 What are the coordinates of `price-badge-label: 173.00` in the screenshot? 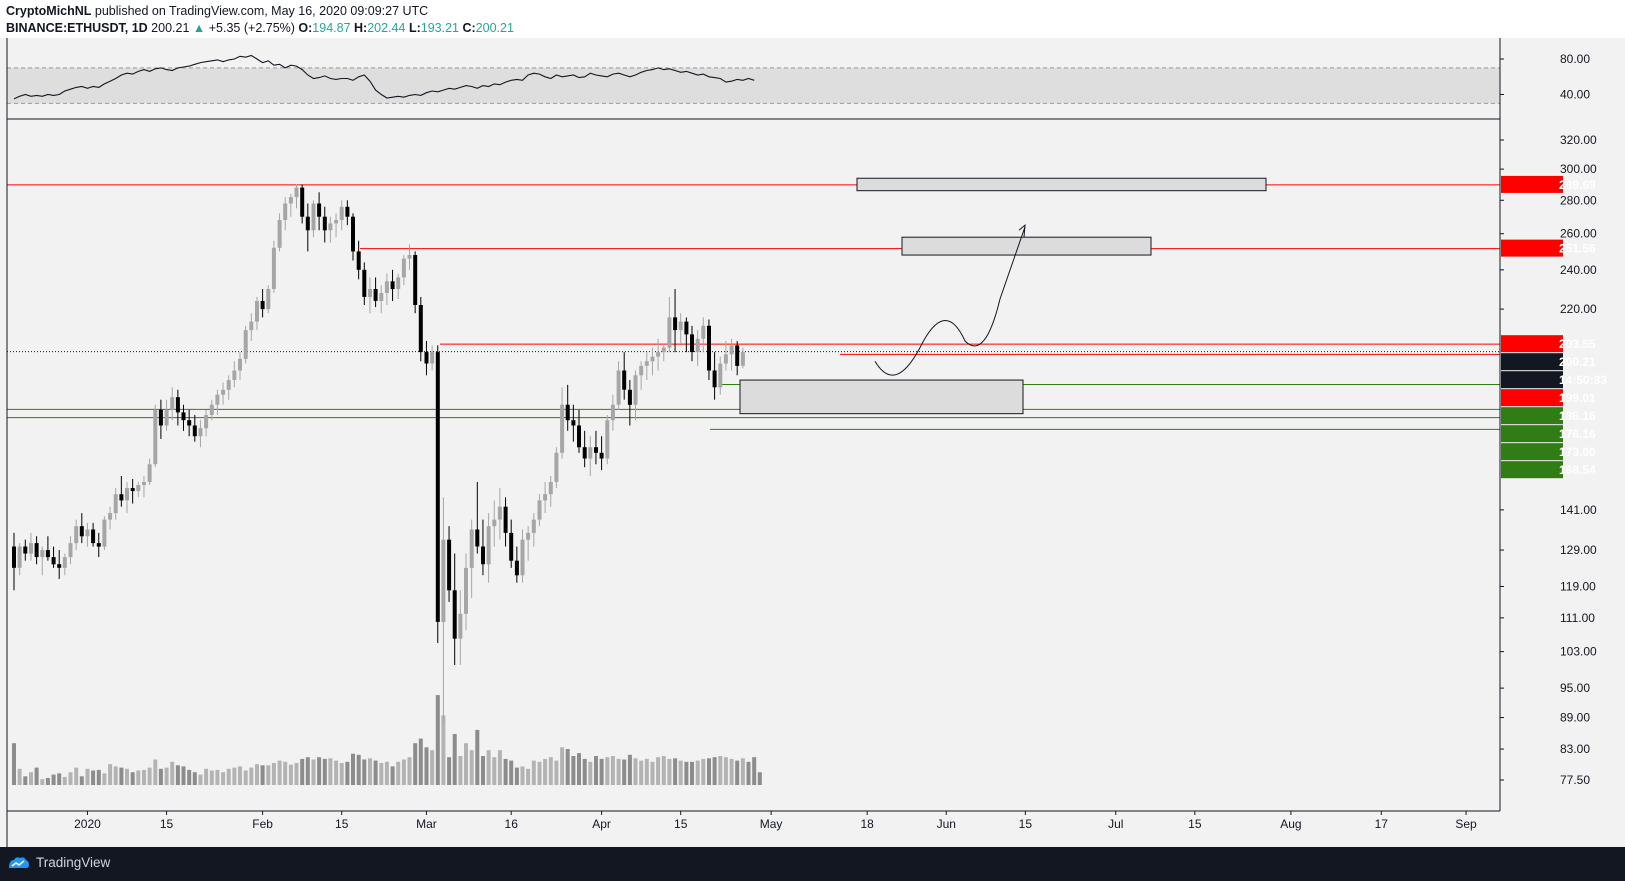 It's located at (1577, 452).